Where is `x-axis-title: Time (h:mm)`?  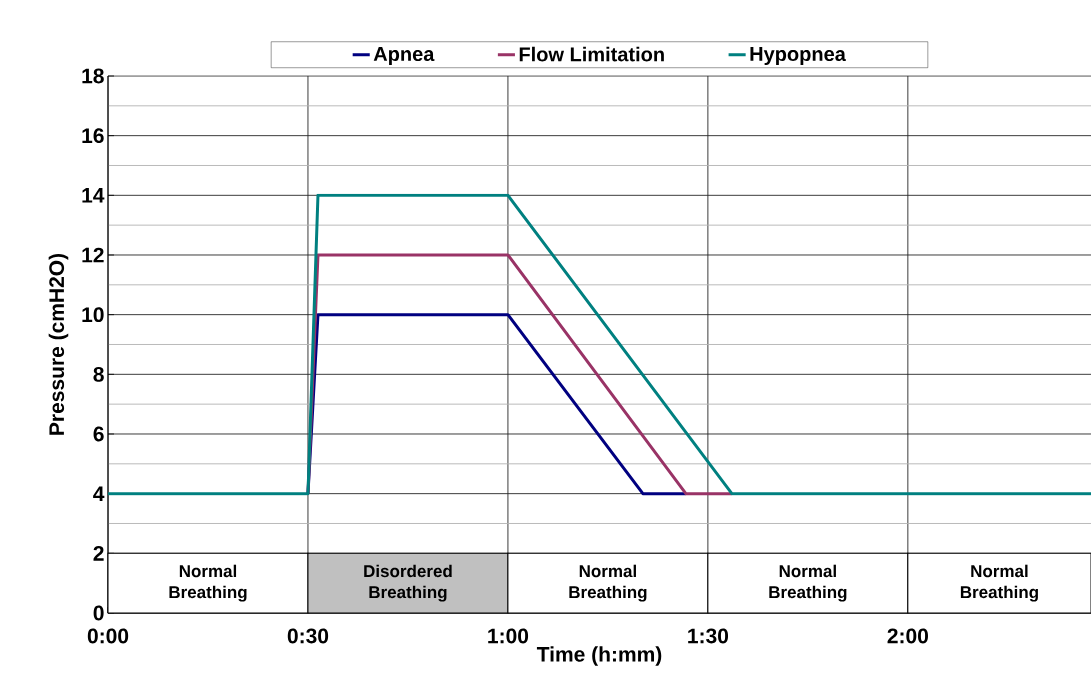
x-axis-title: Time (h:mm) is located at coordinates (599, 656).